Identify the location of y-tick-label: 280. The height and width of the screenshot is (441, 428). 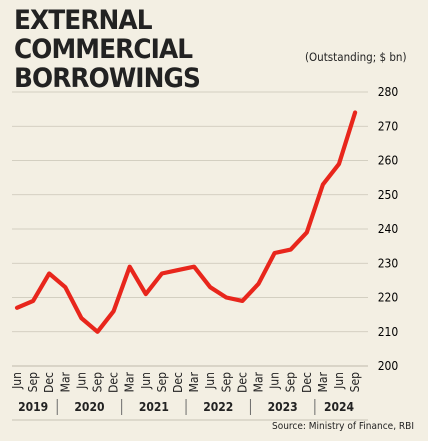
(388, 92).